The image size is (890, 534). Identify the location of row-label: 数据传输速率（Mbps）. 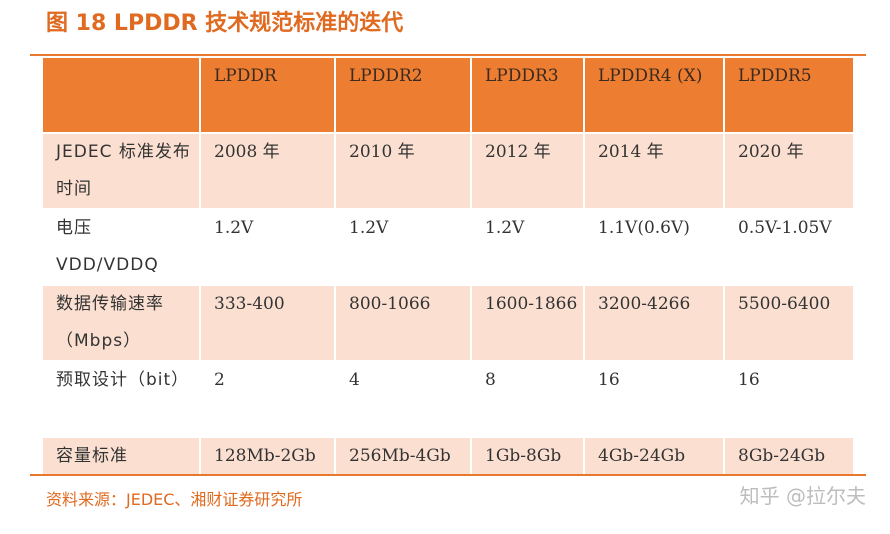
(122, 323).